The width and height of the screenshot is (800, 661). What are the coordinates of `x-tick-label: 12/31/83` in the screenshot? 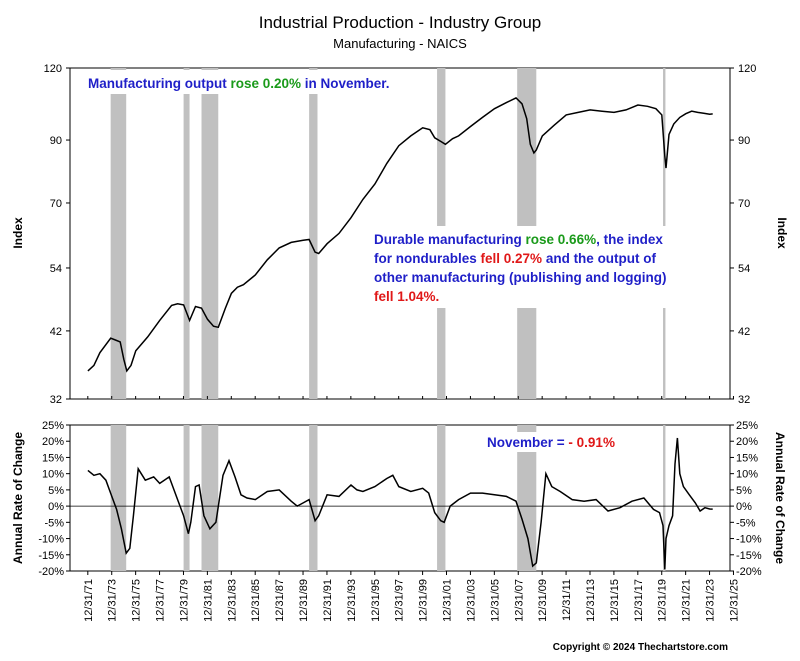 It's located at (232, 600).